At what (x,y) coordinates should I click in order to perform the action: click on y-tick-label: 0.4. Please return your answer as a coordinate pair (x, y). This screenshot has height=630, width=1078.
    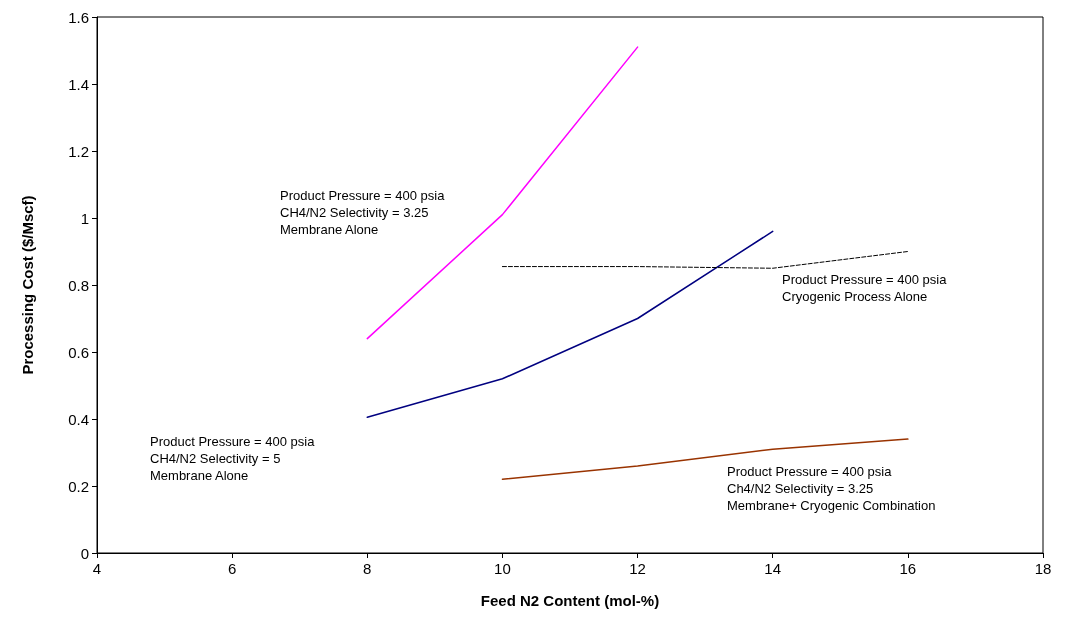
    Looking at the image, I should click on (78, 419).